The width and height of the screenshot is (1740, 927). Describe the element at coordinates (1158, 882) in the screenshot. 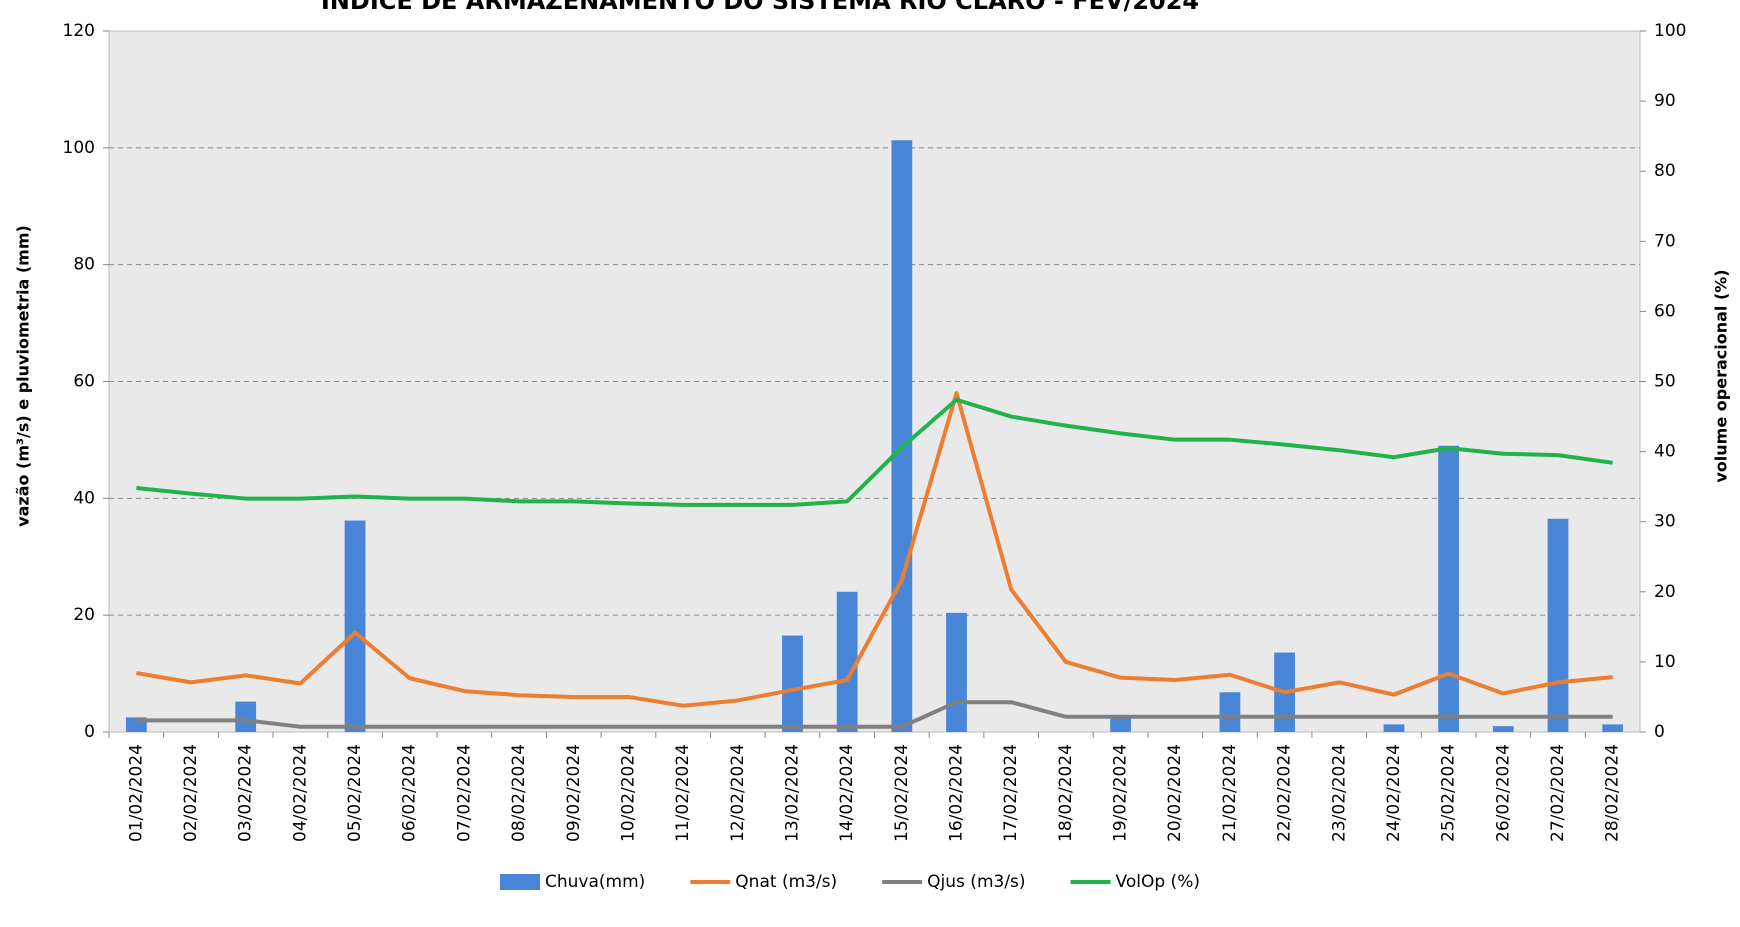

I see `legend-label: VolOp (%)` at that location.